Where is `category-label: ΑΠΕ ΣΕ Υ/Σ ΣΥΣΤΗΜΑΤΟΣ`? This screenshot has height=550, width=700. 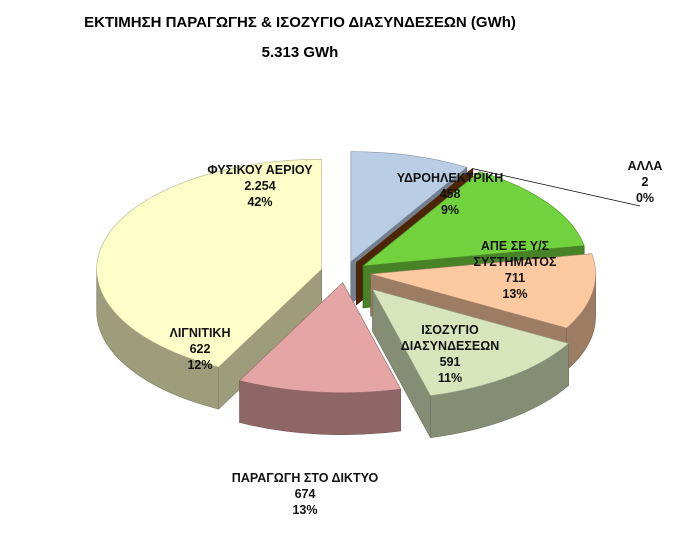 category-label: ΑΠΕ ΣΕ Υ/Σ ΣΥΣΤΗΜΑΤΟΣ is located at coordinates (515, 254).